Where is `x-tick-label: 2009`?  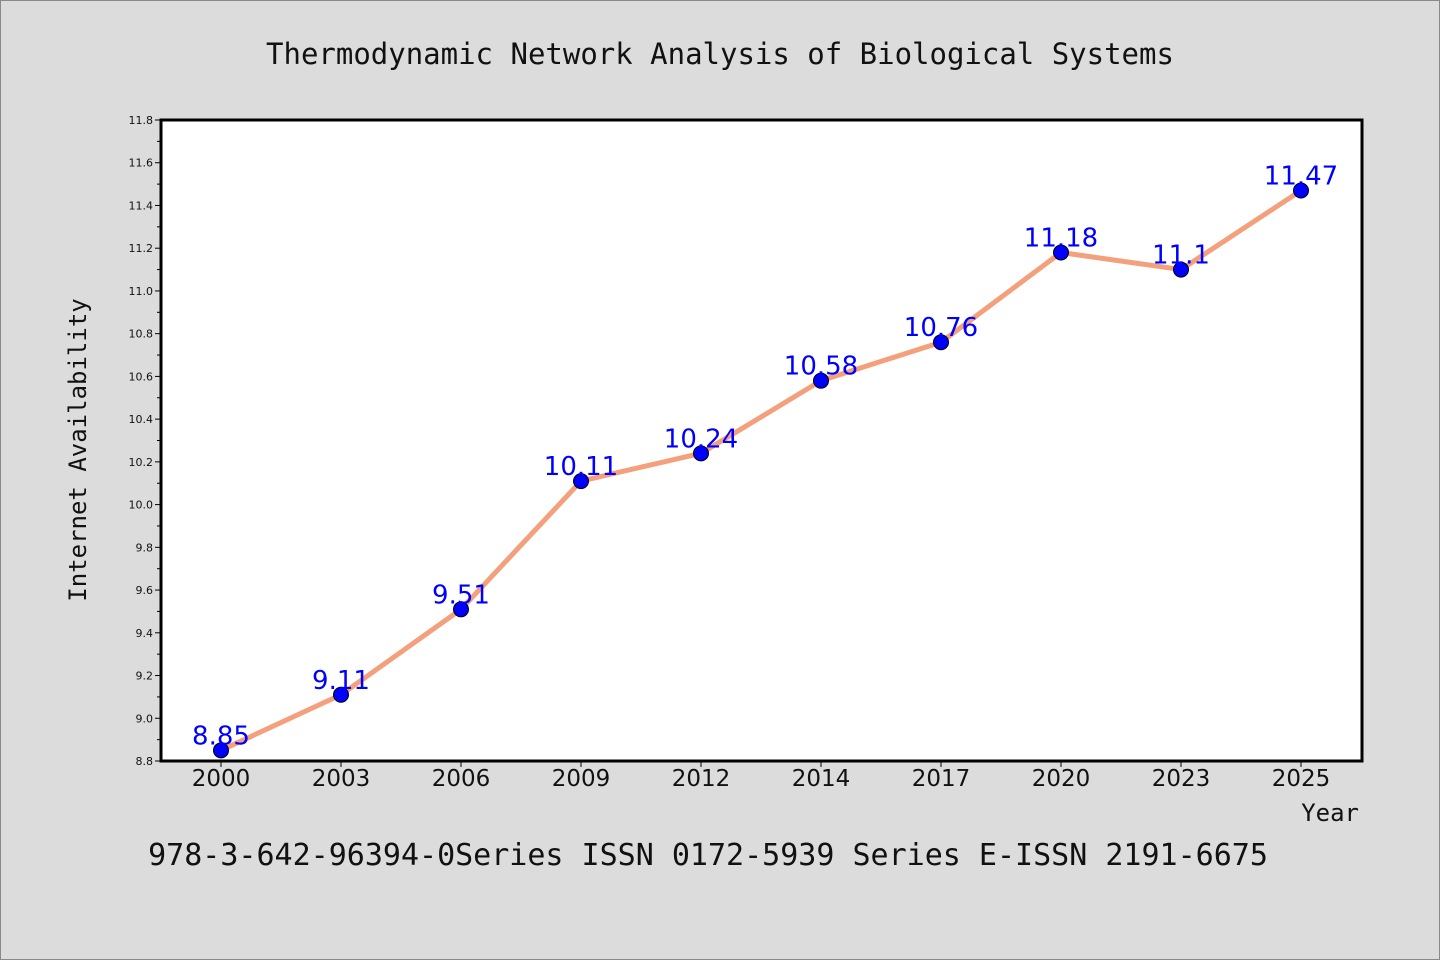
x-tick-label: 2009 is located at coordinates (581, 779).